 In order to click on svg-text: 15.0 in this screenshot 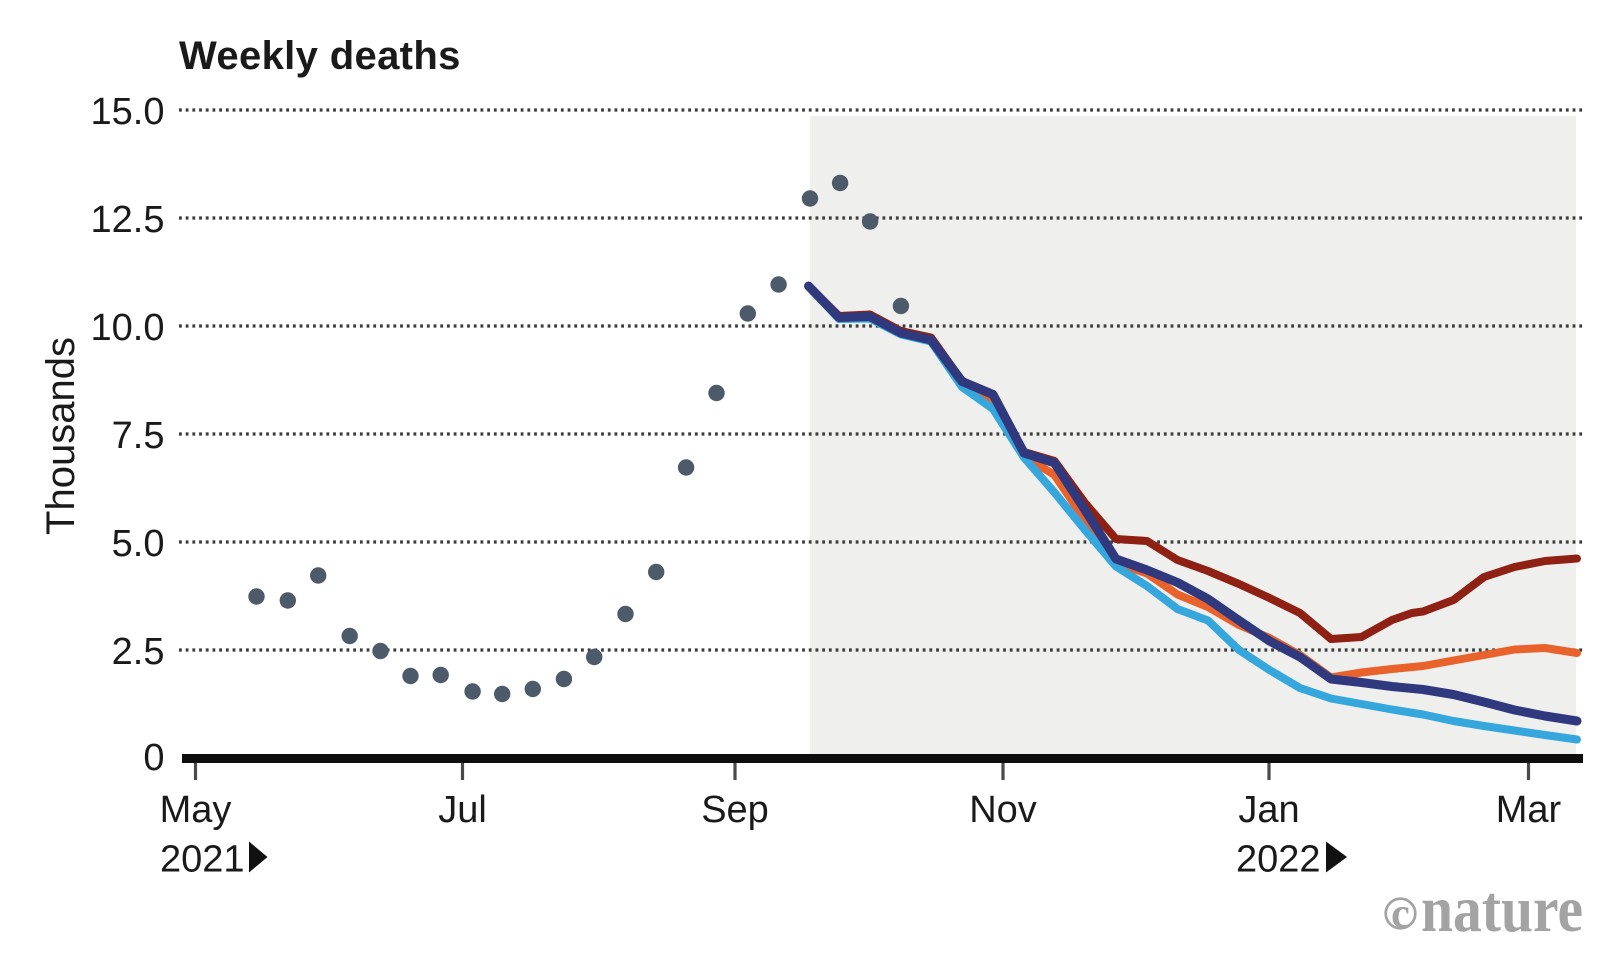, I will do `click(128, 112)`.